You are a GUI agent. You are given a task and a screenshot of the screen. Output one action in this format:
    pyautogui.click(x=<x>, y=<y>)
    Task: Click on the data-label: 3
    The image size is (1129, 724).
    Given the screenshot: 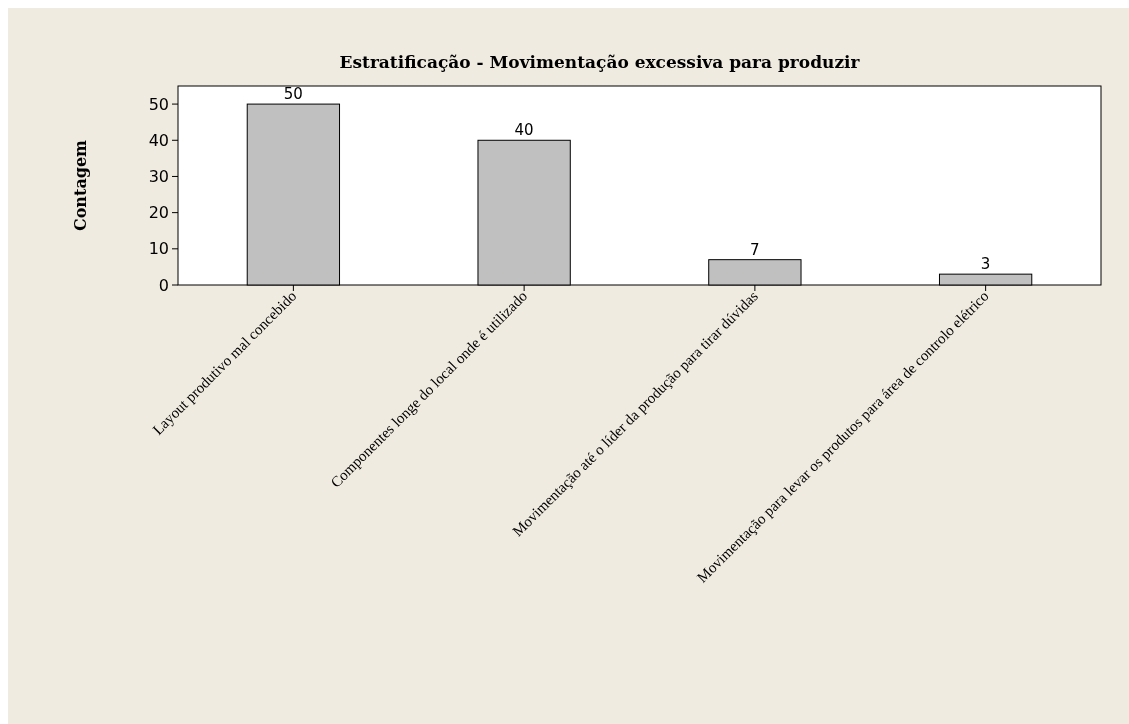 What is the action you would take?
    pyautogui.click(x=985, y=264)
    